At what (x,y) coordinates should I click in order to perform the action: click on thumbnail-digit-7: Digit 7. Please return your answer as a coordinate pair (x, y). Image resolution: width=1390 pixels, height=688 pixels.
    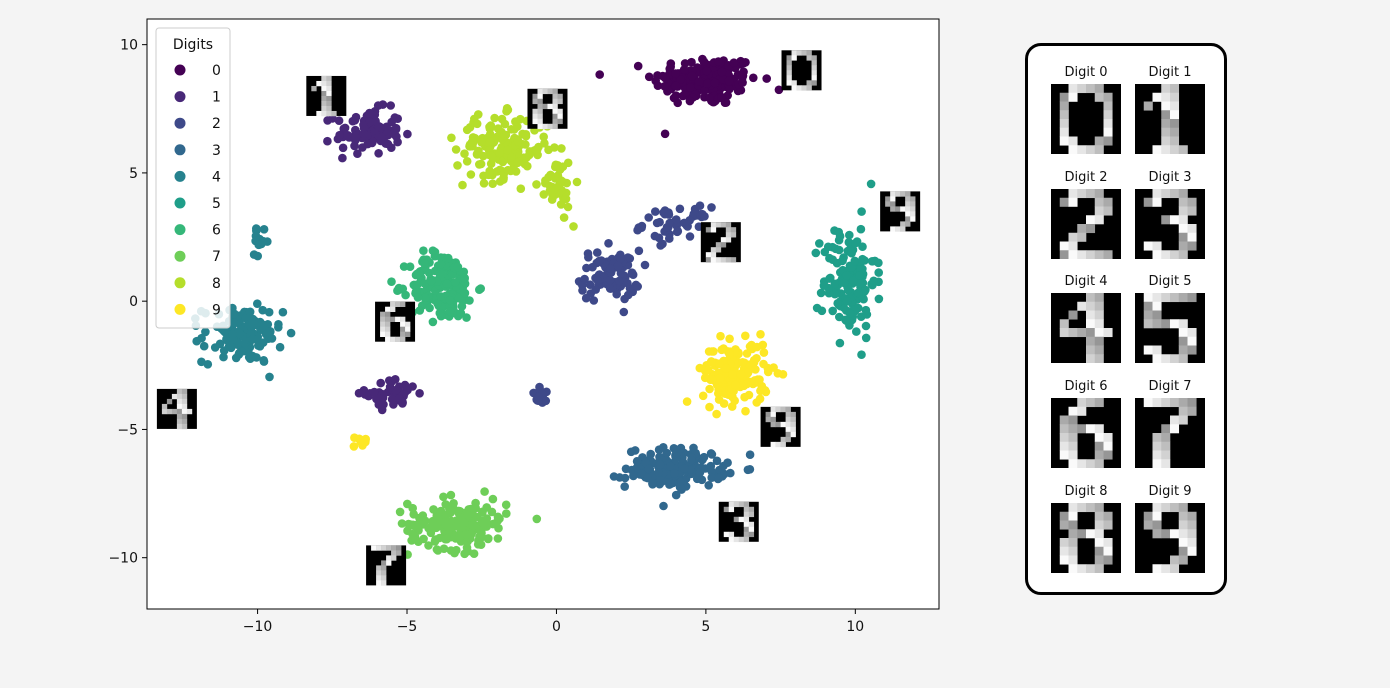
    Looking at the image, I should click on (1170, 429).